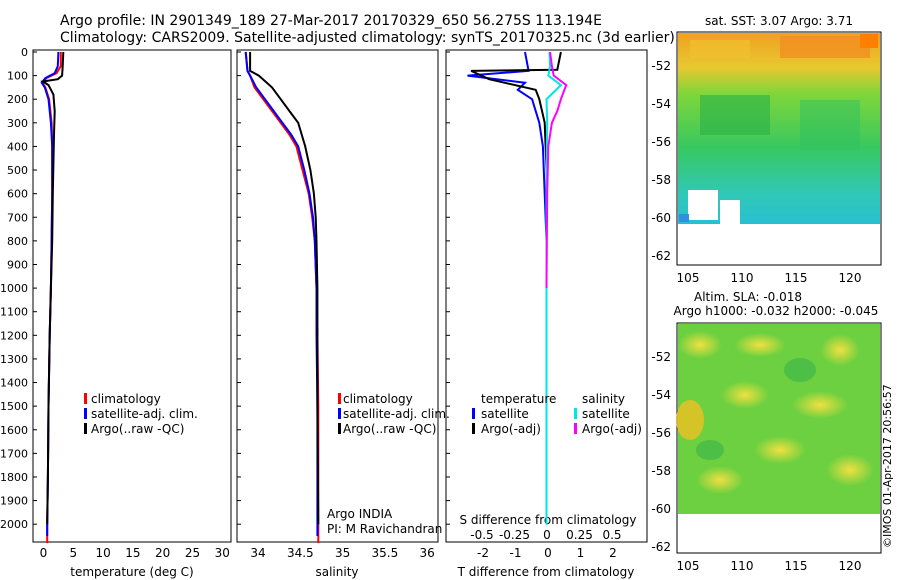 Image resolution: width=900 pixels, height=580 pixels. I want to click on temperature-tick-labels: 0 5 10 15 20 25 30, so click(135, 553).